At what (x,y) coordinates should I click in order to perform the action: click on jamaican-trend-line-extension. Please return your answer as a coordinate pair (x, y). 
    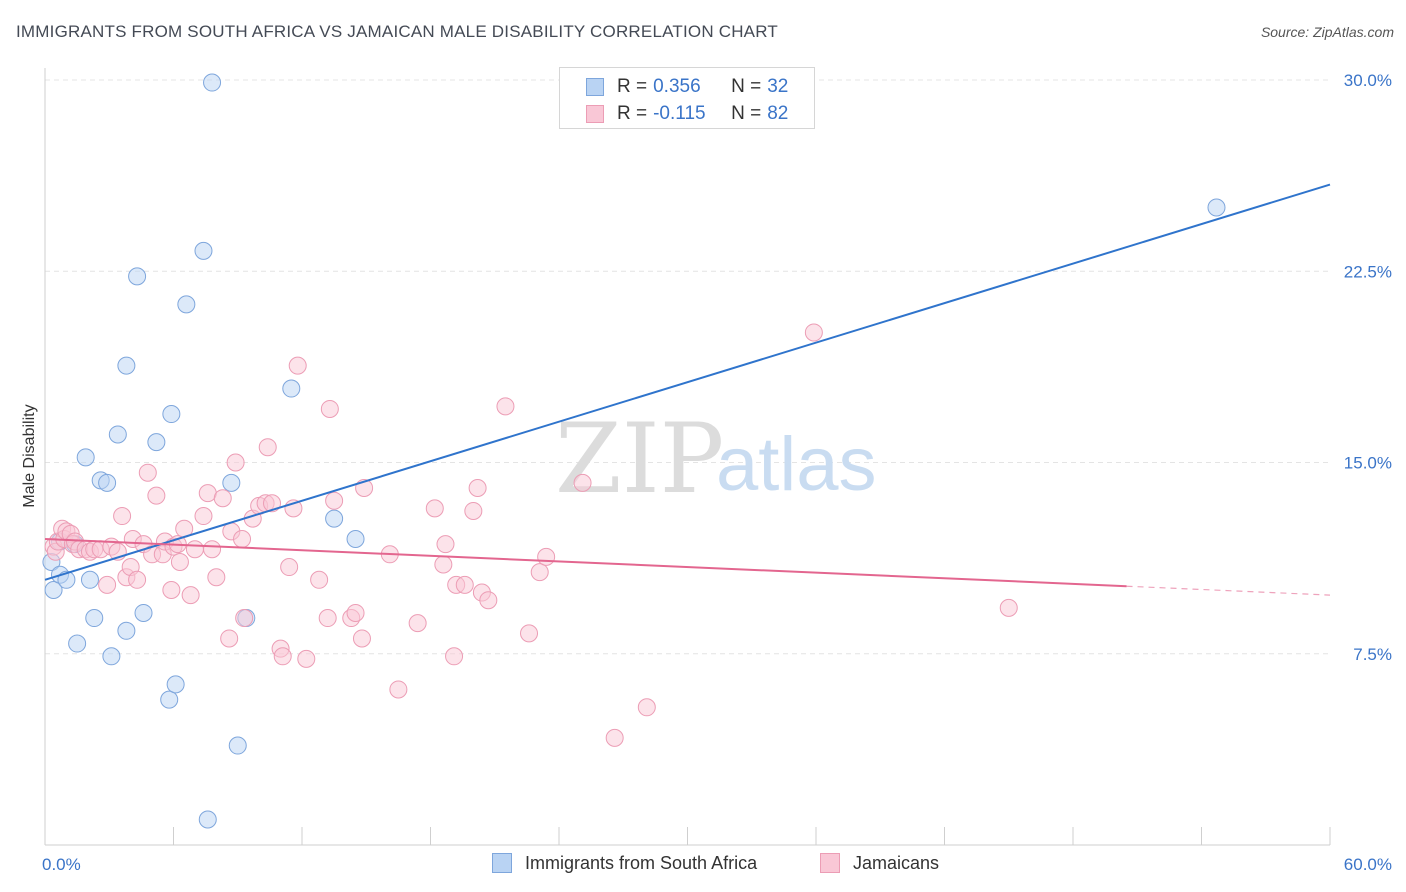
    Looking at the image, I should click on (1228, 590).